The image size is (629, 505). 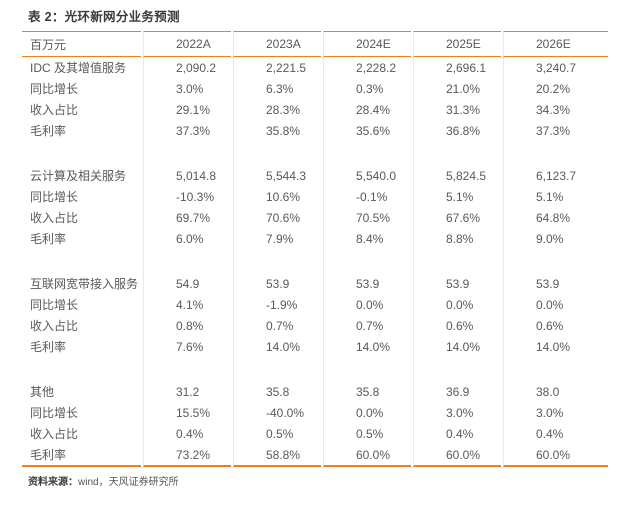 What do you see at coordinates (315, 482) in the screenshot?
I see `source-note: 资料来源：wind，天风证券研究所` at bounding box center [315, 482].